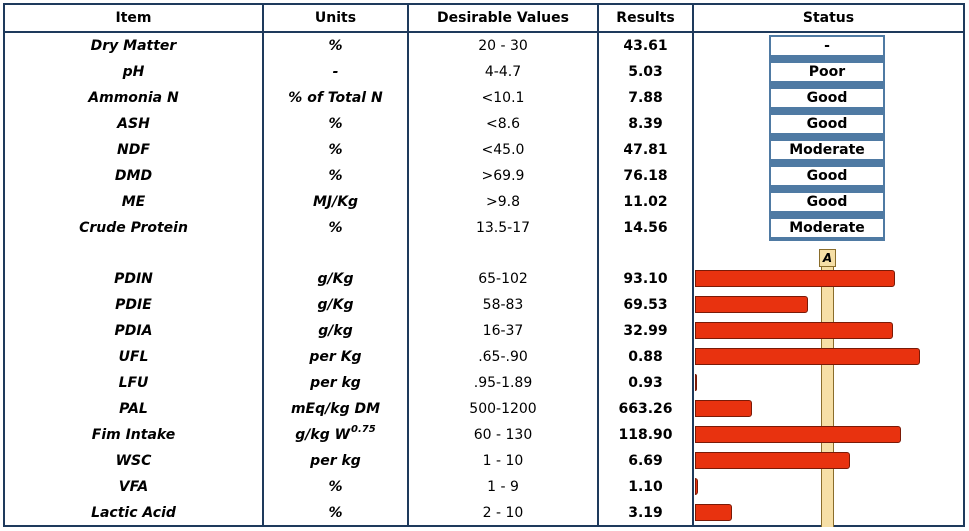  Describe the element at coordinates (503, 383) in the screenshot. I see `row-desirable: .95-1.89` at that location.